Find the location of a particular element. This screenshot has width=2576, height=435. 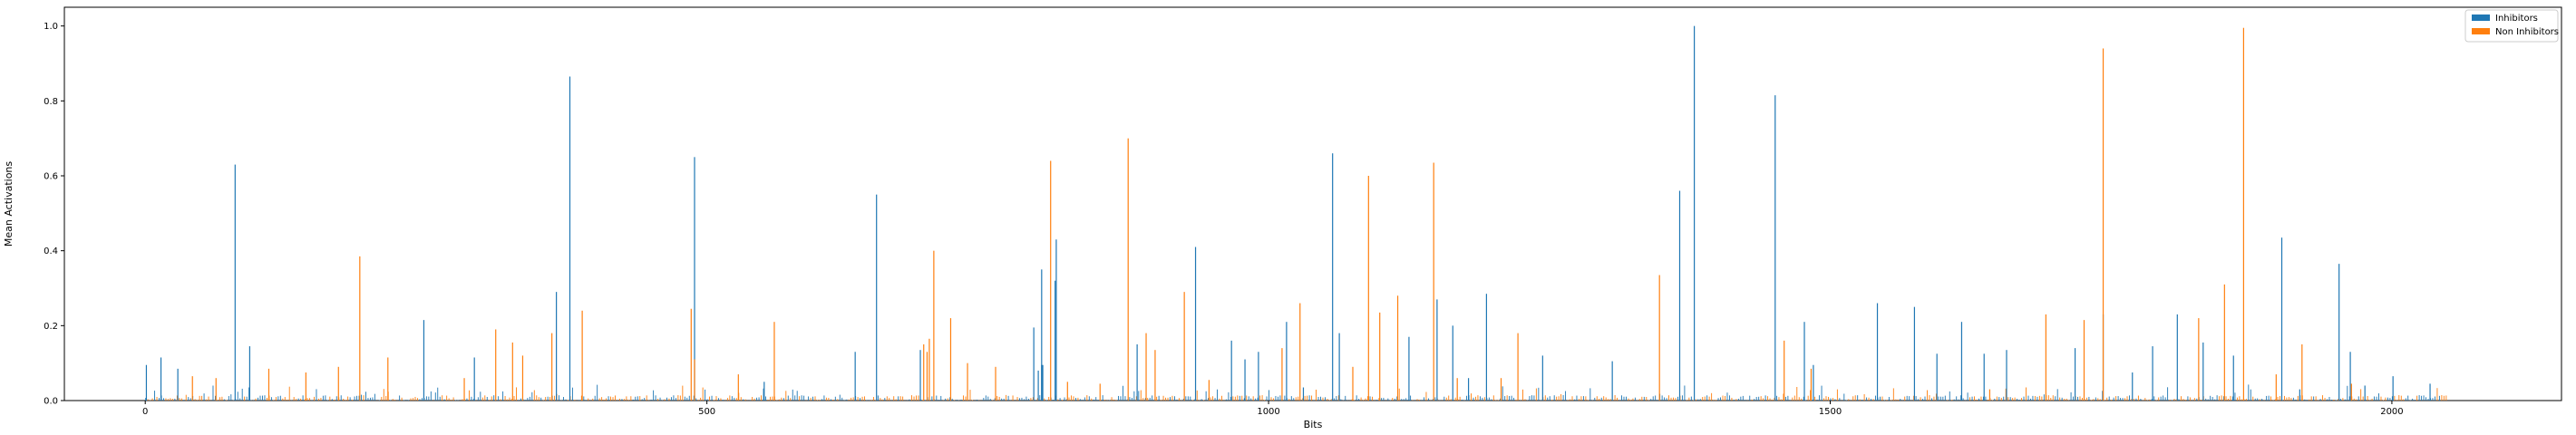

y-axis-label: Mean Activations is located at coordinates (9, 204).